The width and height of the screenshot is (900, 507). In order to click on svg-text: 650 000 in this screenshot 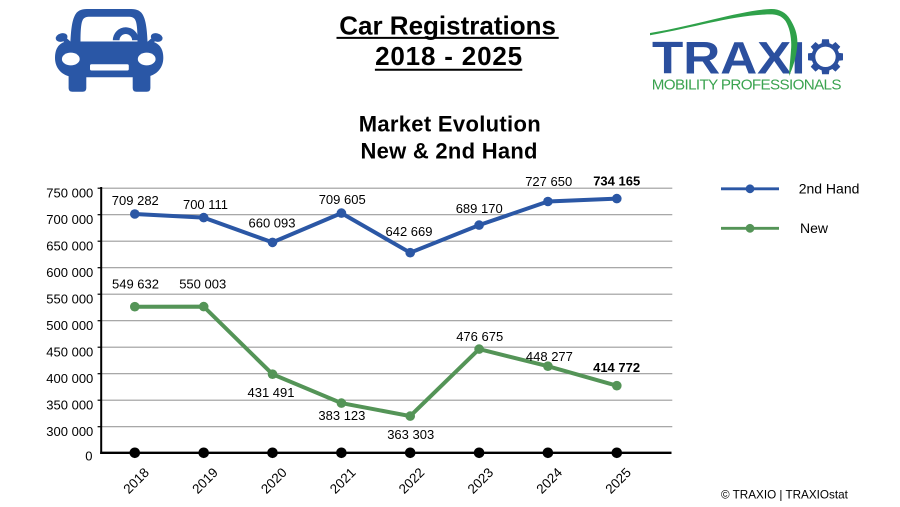, I will do `click(69, 245)`.